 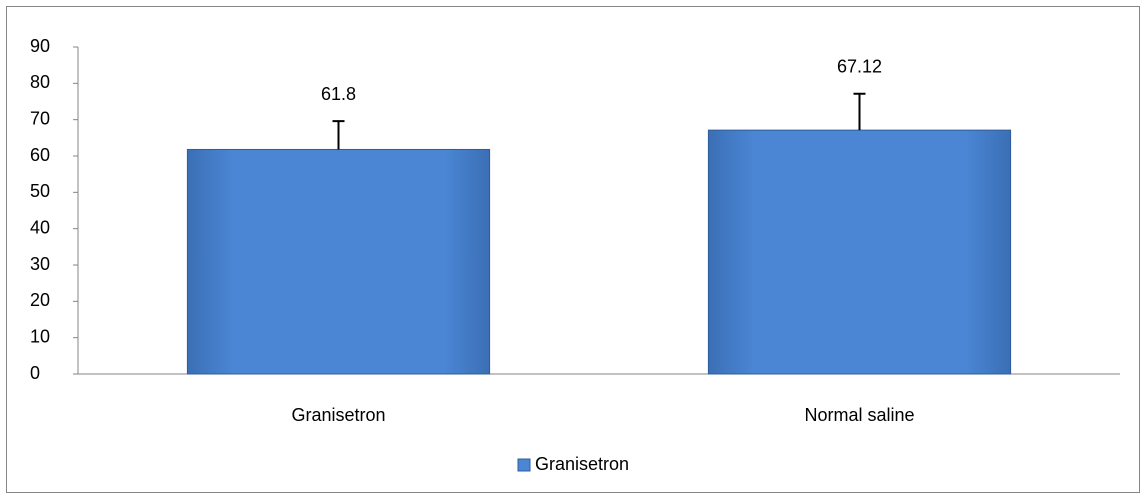 I want to click on legend-label: Granisetron, so click(x=582, y=464).